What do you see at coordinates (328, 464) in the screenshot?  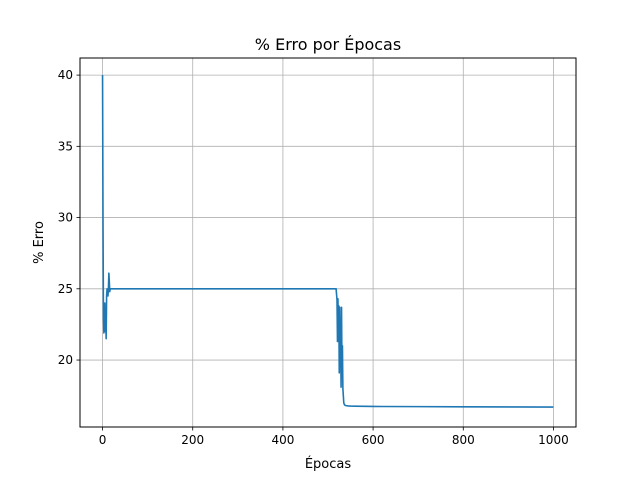 I see `x-axis-label: Épocas` at bounding box center [328, 464].